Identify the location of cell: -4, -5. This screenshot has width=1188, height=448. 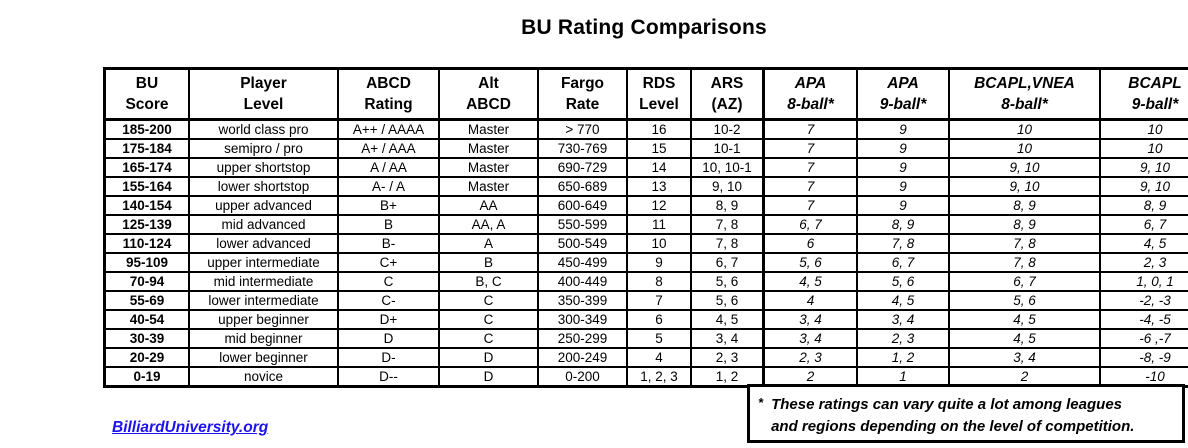
(1143, 319).